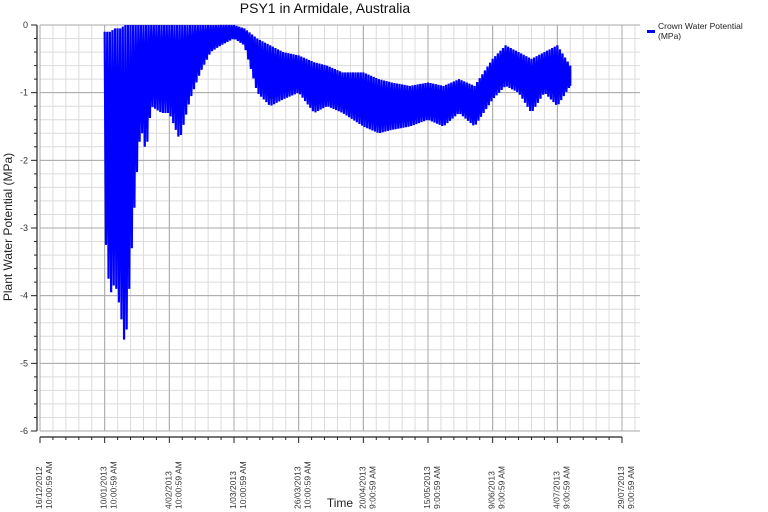  I want to click on svg-text: 16/12/2012, so click(39, 487).